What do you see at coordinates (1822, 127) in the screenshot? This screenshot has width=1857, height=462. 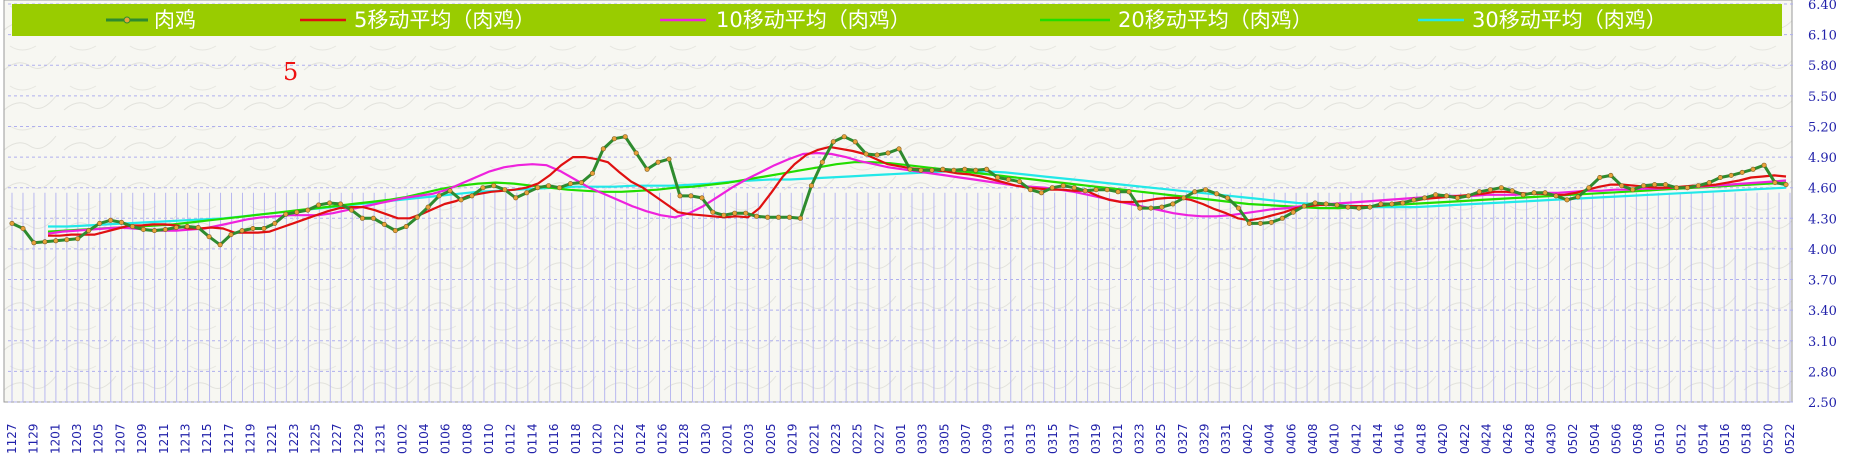 I see `y-tick-label: 5.20` at bounding box center [1822, 127].